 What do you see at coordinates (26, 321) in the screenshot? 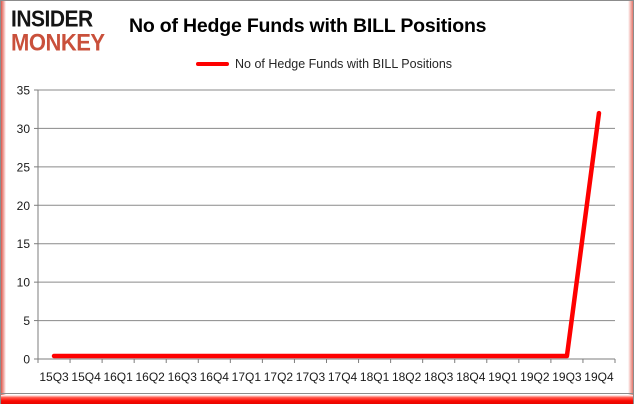
I see `svg-text: 5` at bounding box center [26, 321].